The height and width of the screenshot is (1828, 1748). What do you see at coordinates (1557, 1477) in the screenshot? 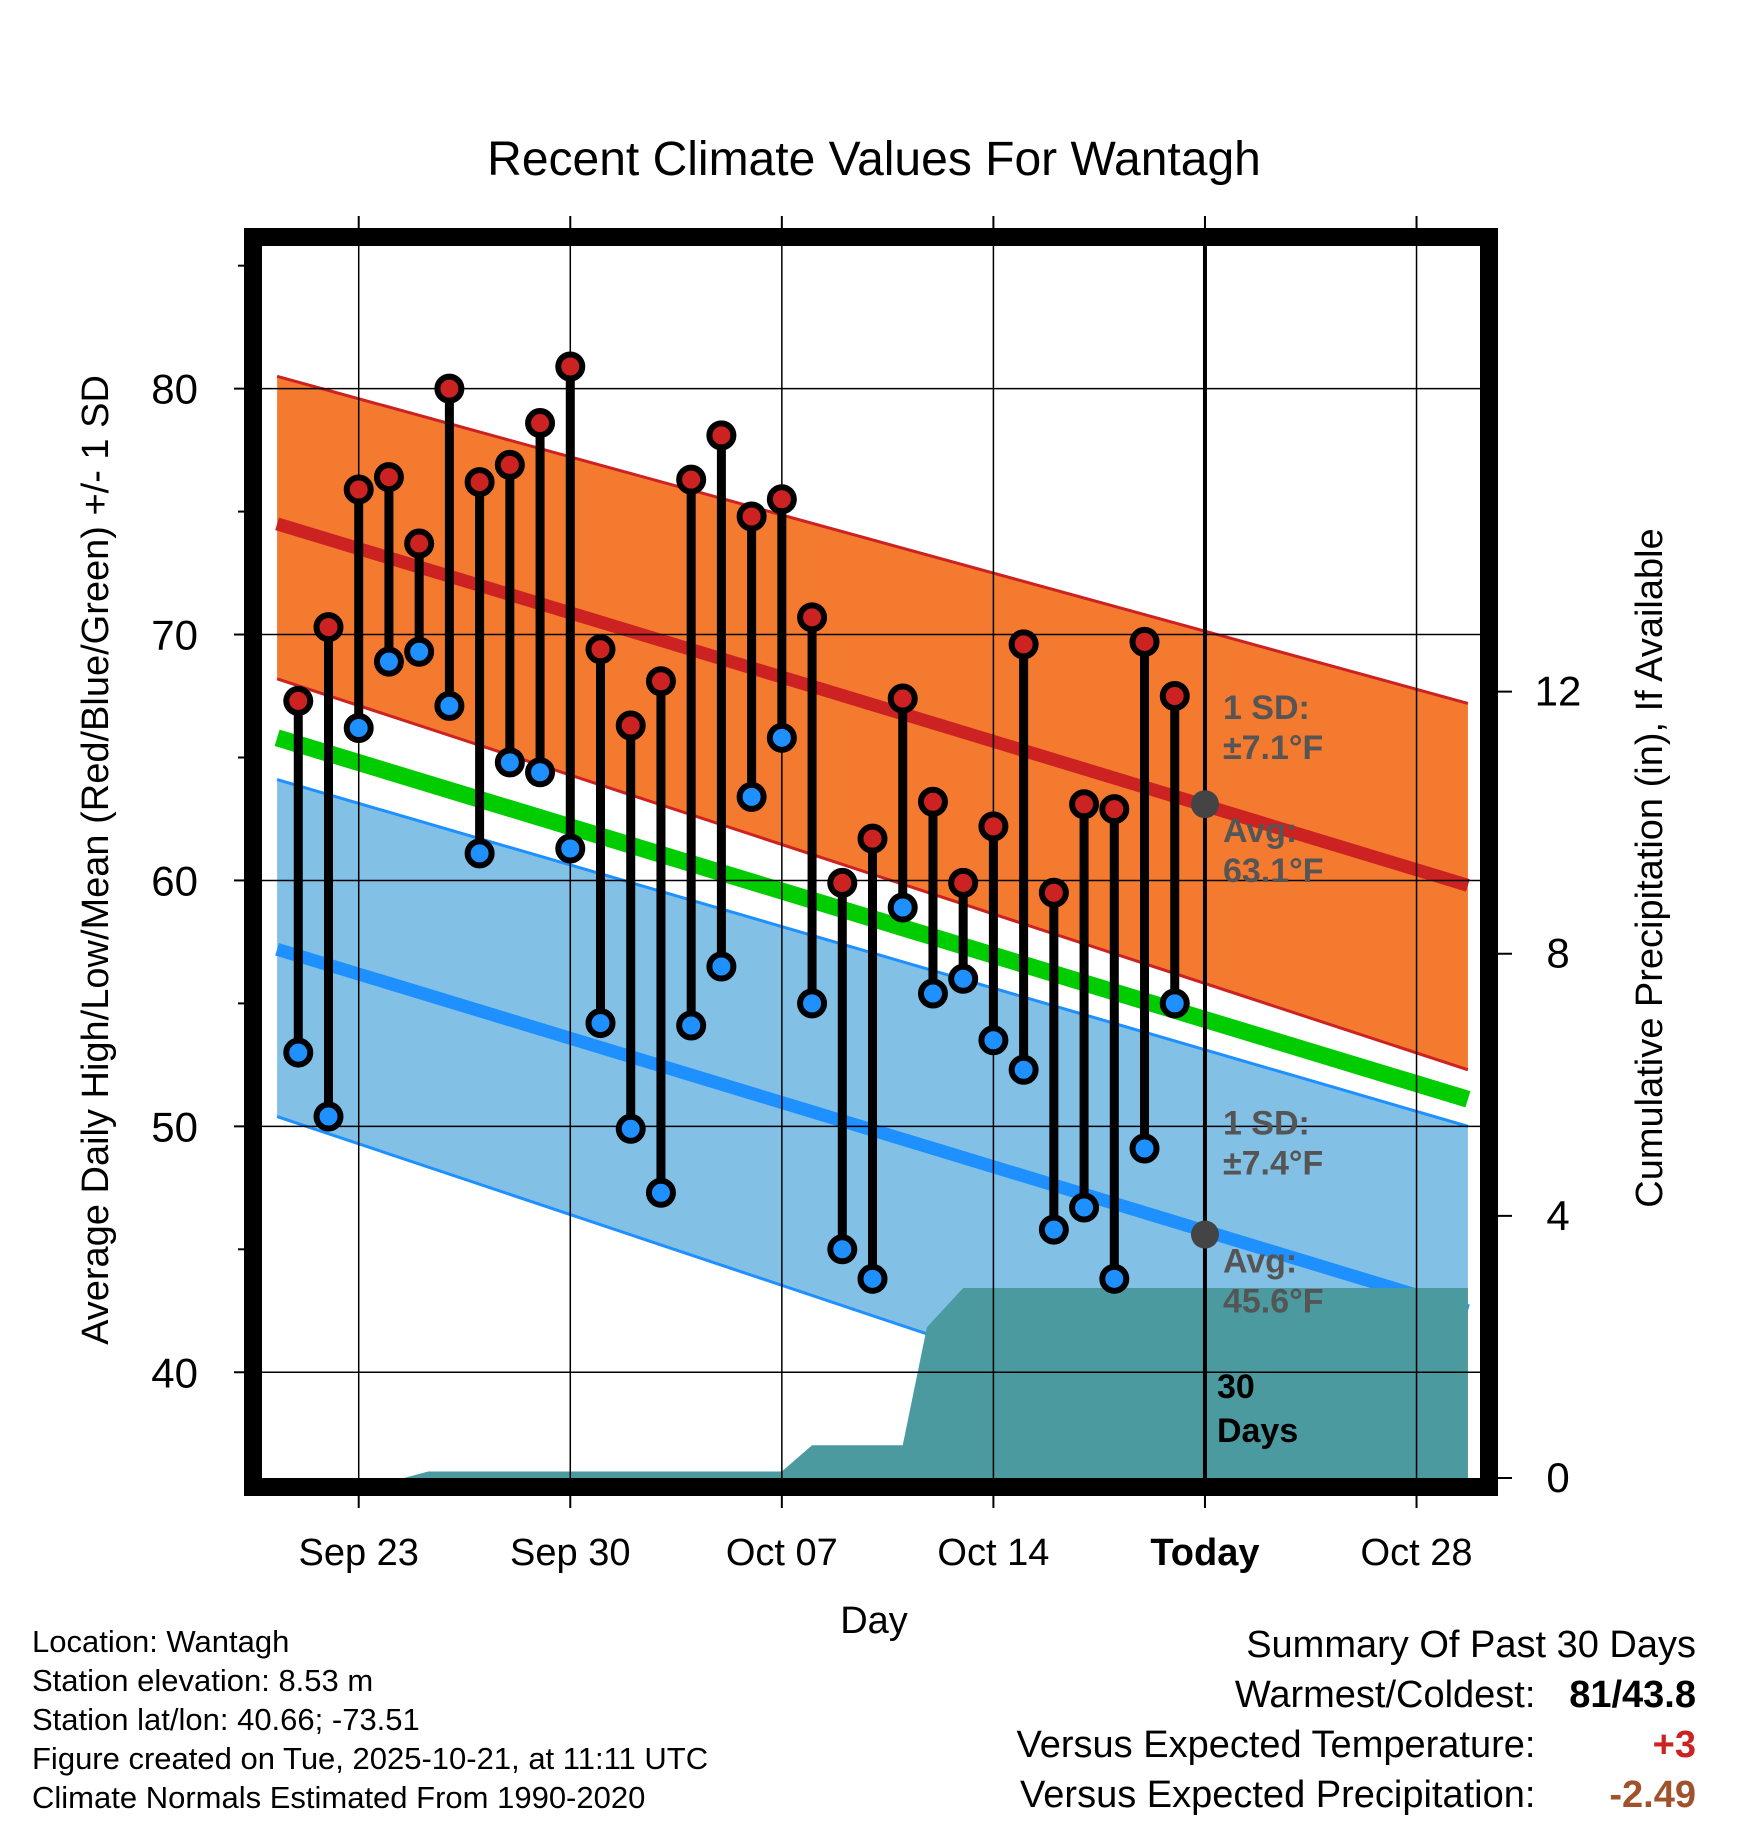
I see `y2-tick-label: 0` at bounding box center [1557, 1477].